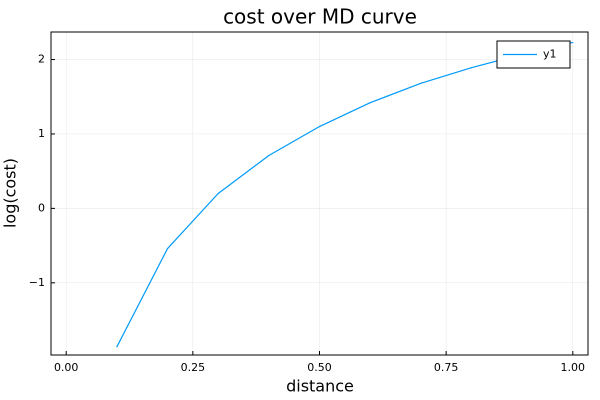 The image size is (600, 400). What do you see at coordinates (573, 367) in the screenshot?
I see `x-tick-label: 1.00` at bounding box center [573, 367].